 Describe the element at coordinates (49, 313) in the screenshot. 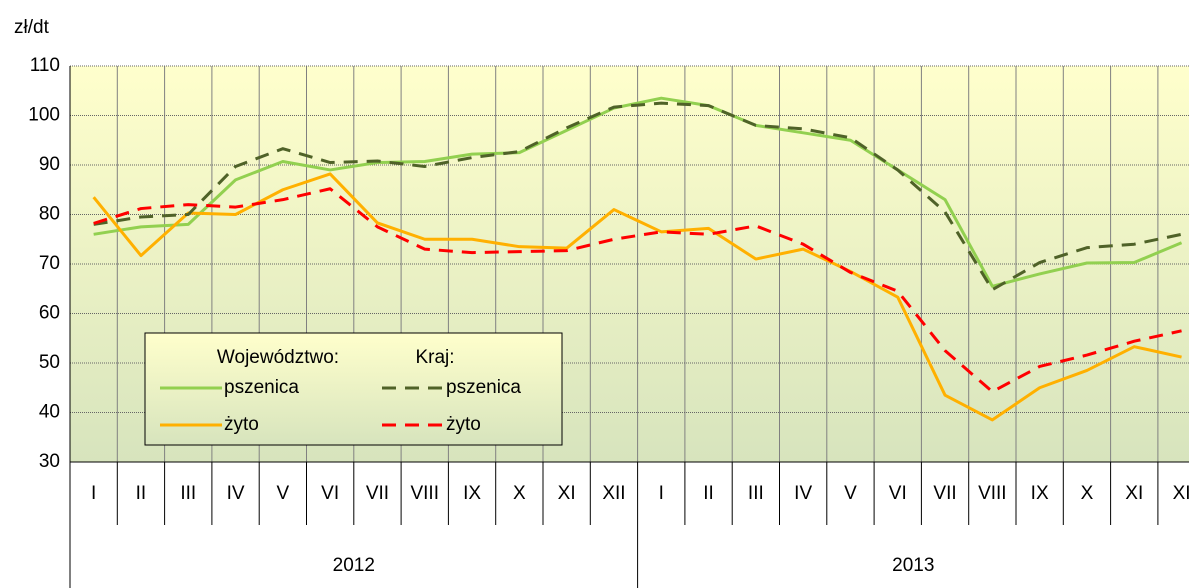

I see `y-tick-label: 60` at that location.